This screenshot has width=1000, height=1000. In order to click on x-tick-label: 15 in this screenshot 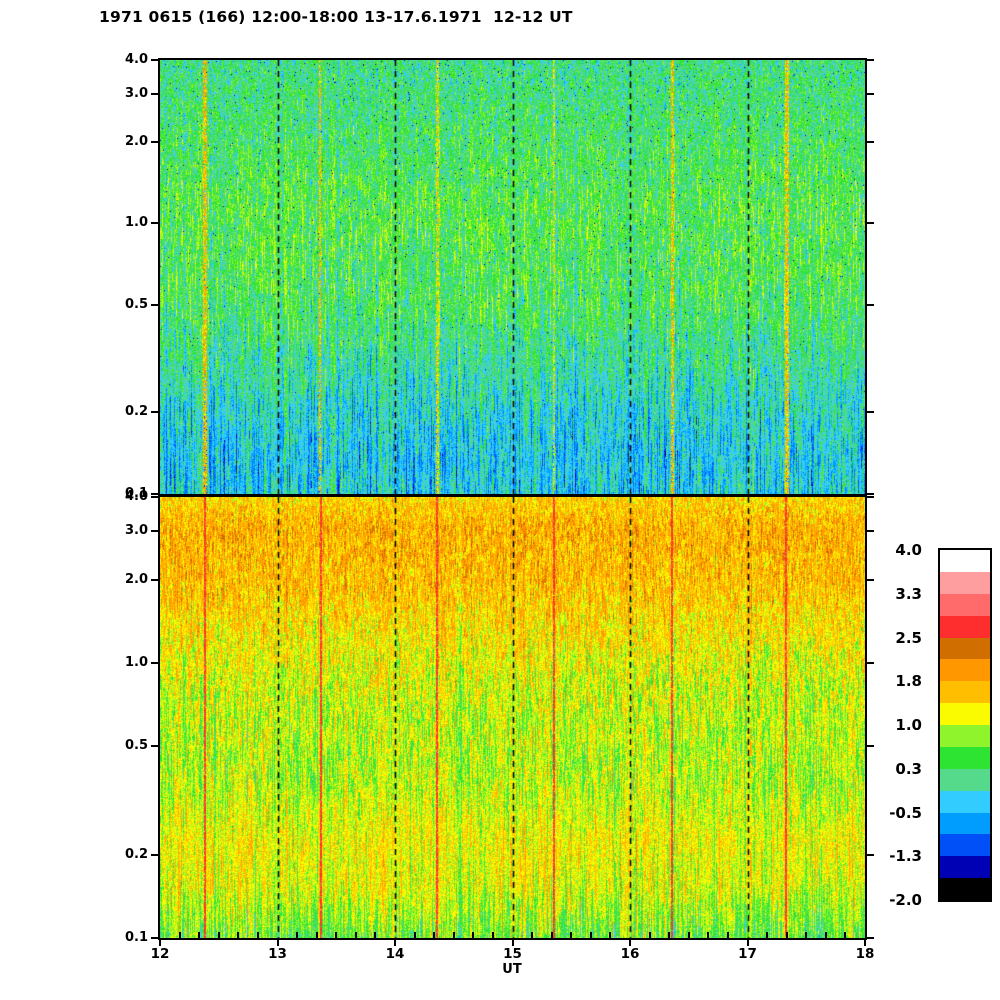, I will do `click(512, 954)`.